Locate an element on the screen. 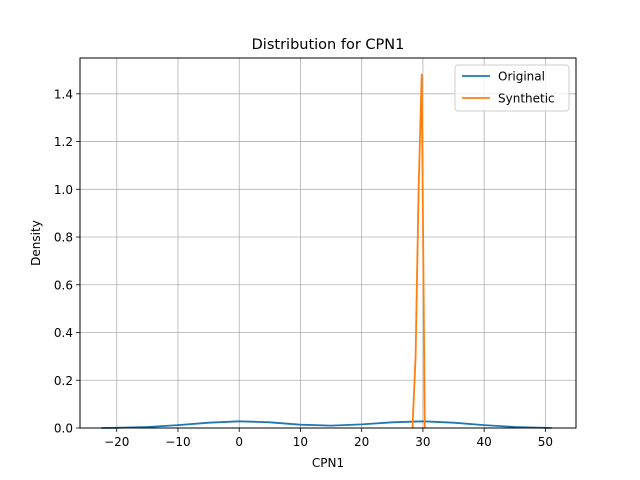 The width and height of the screenshot is (640, 480). legend: Original Synthetic is located at coordinates (512, 88).